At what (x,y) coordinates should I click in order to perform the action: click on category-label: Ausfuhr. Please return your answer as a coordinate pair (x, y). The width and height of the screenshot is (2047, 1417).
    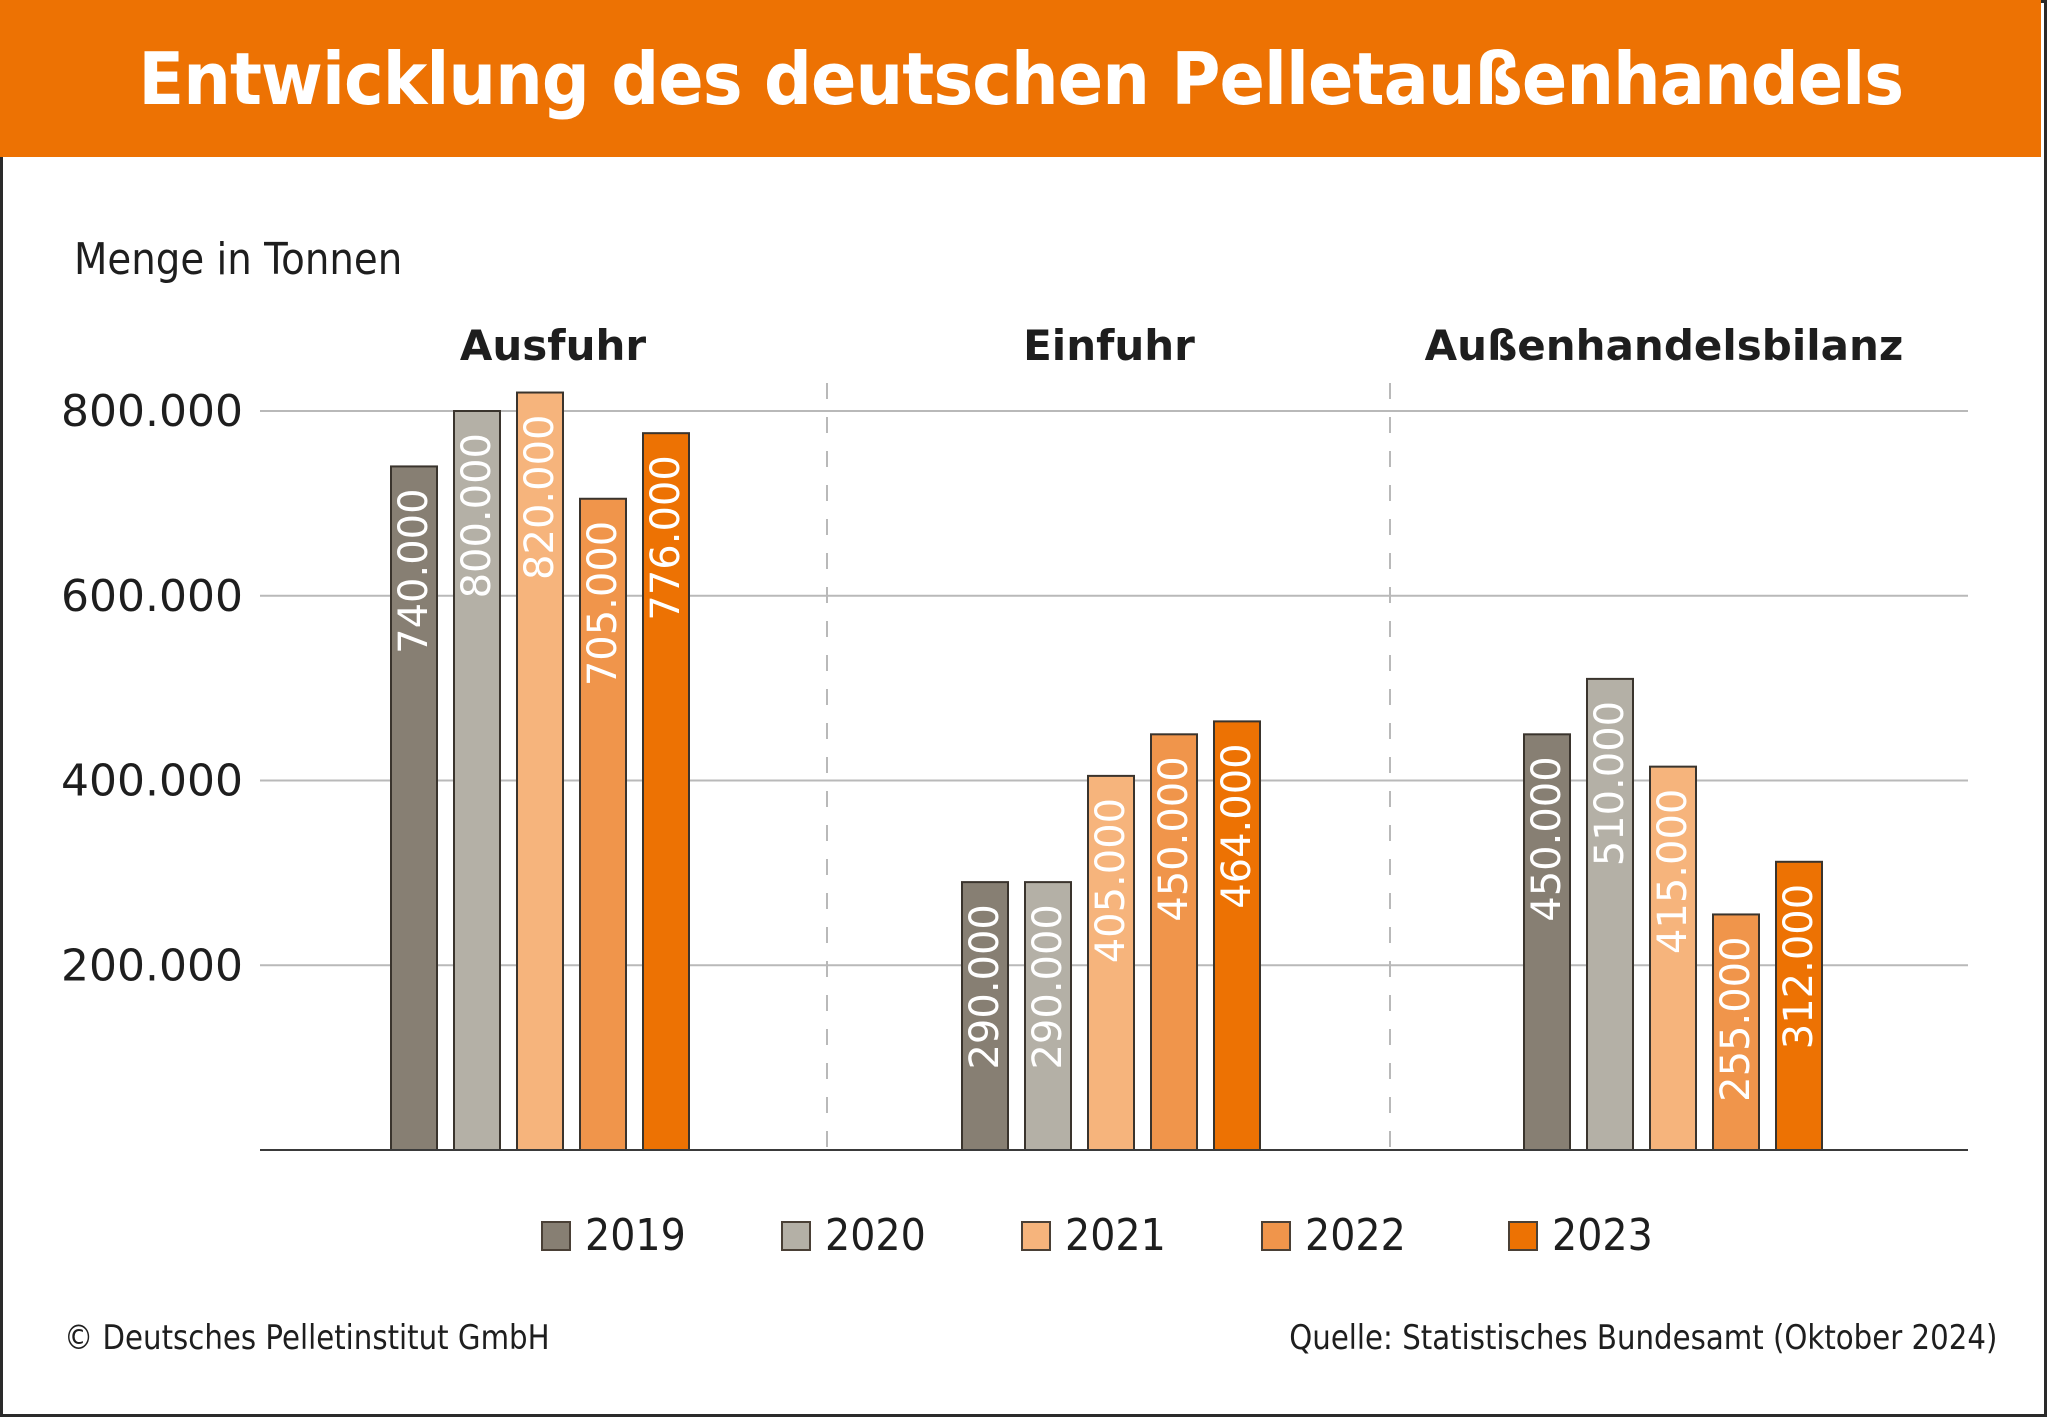
    Looking at the image, I should click on (553, 345).